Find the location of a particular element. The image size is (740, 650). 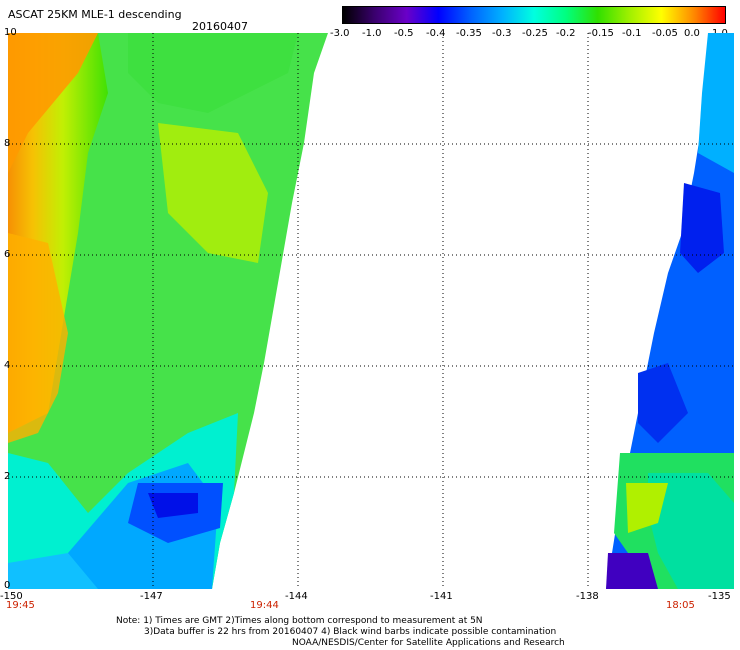

lat-label: 4 is located at coordinates (7, 365).